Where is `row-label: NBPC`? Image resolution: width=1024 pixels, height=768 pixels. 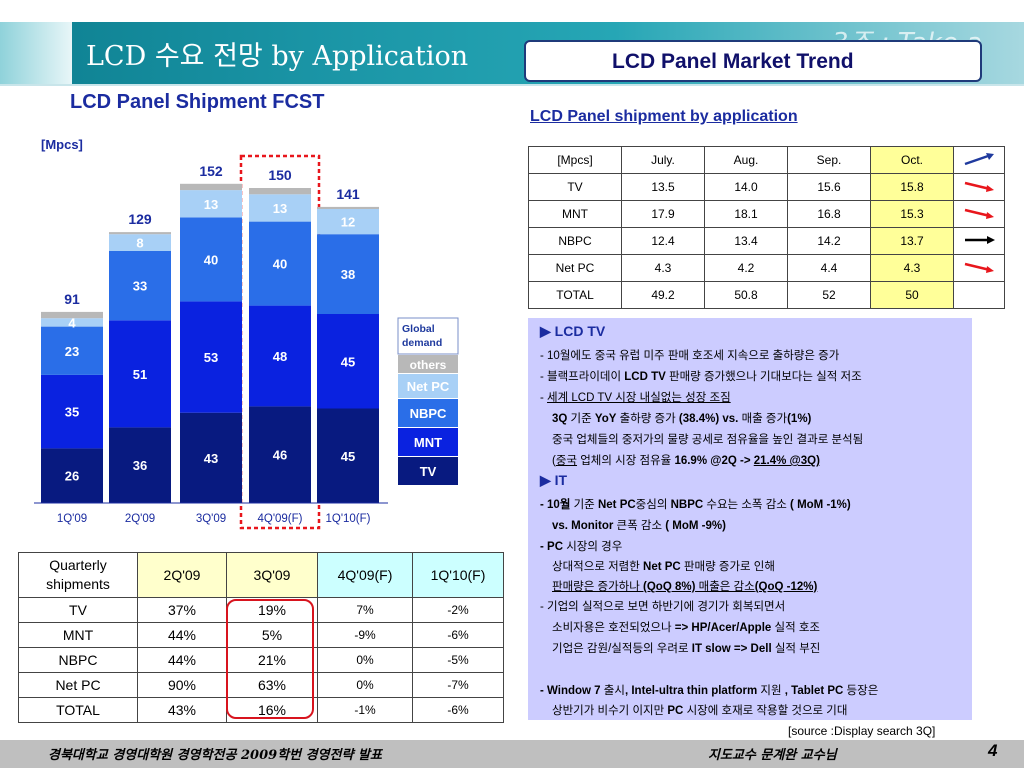
row-label: NBPC is located at coordinates (575, 241).